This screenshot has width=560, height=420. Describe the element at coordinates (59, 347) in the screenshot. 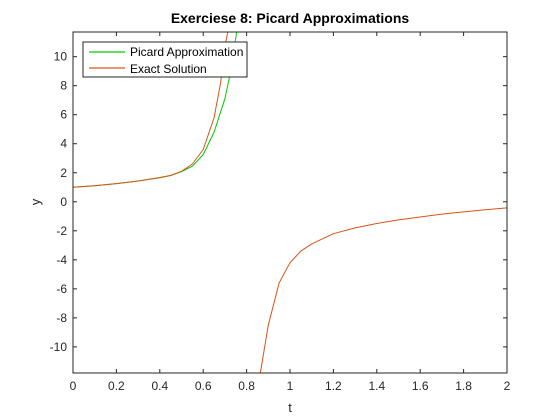

I see `y-tick-label: -10` at that location.